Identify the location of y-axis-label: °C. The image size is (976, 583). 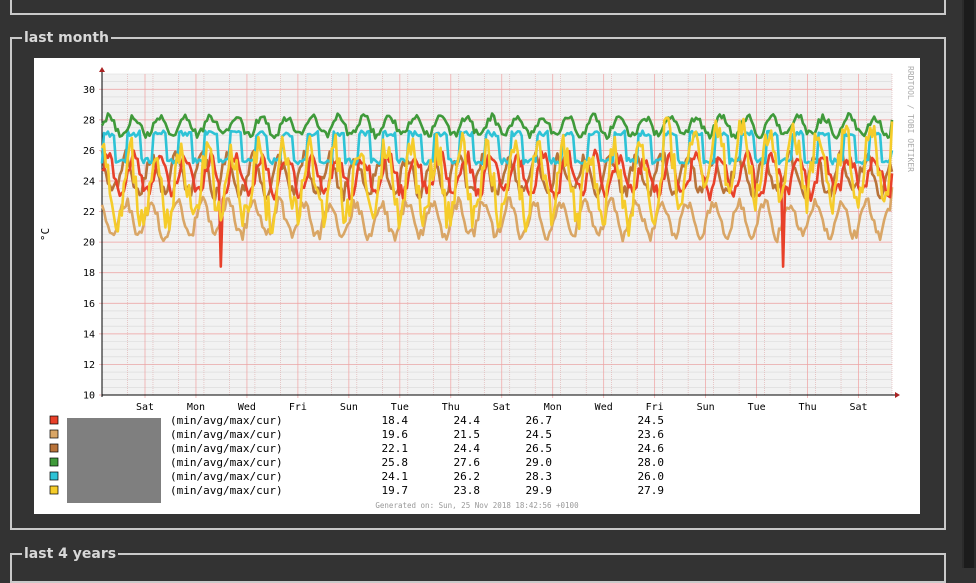
(45, 234).